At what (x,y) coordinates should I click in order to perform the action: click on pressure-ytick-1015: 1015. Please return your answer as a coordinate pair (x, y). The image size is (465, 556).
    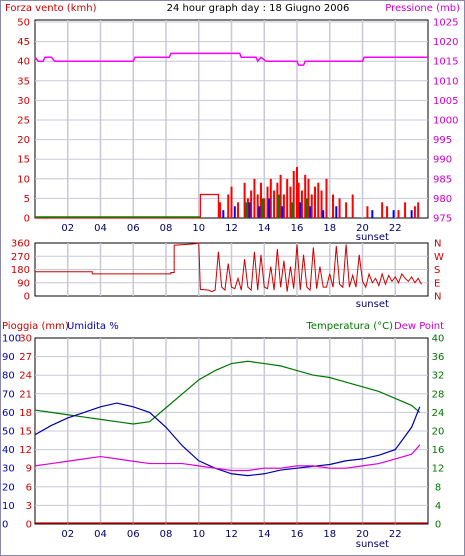
    Looking at the image, I should click on (445, 62).